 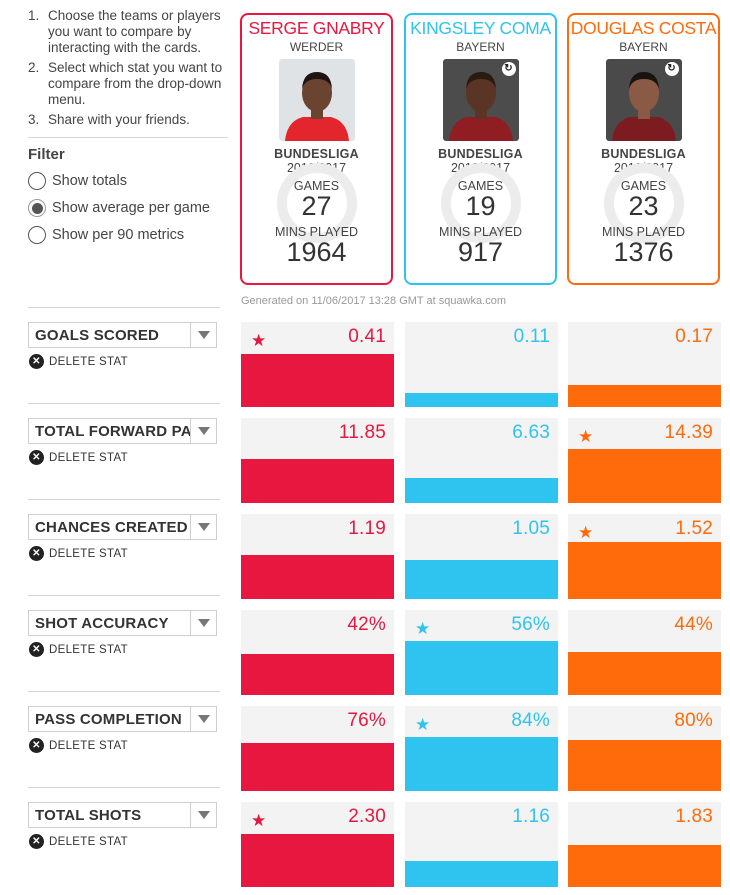 What do you see at coordinates (106, 235) in the screenshot?
I see `filter-option-per-90: Show per 90 metrics` at bounding box center [106, 235].